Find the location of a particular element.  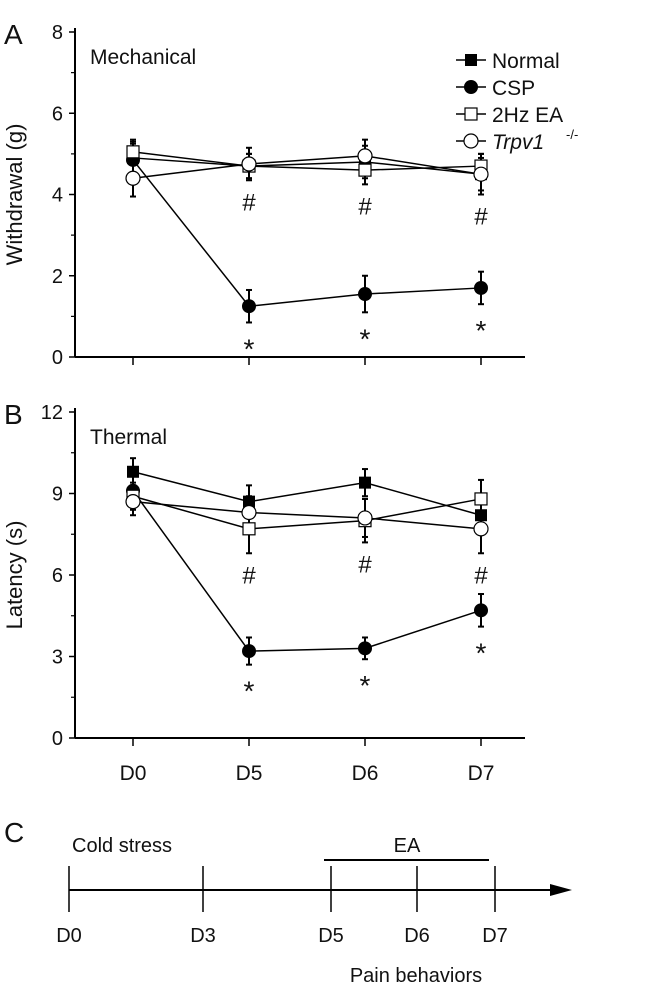

legend-label: CSP is located at coordinates (513, 88).